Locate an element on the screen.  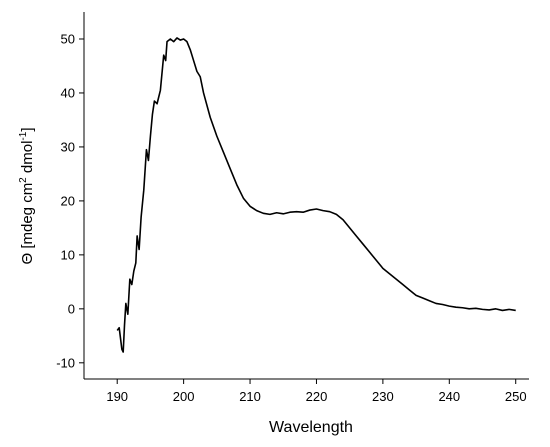
x-ticks: 190 200 210 220 230 240 250 is located at coordinates (316, 391).